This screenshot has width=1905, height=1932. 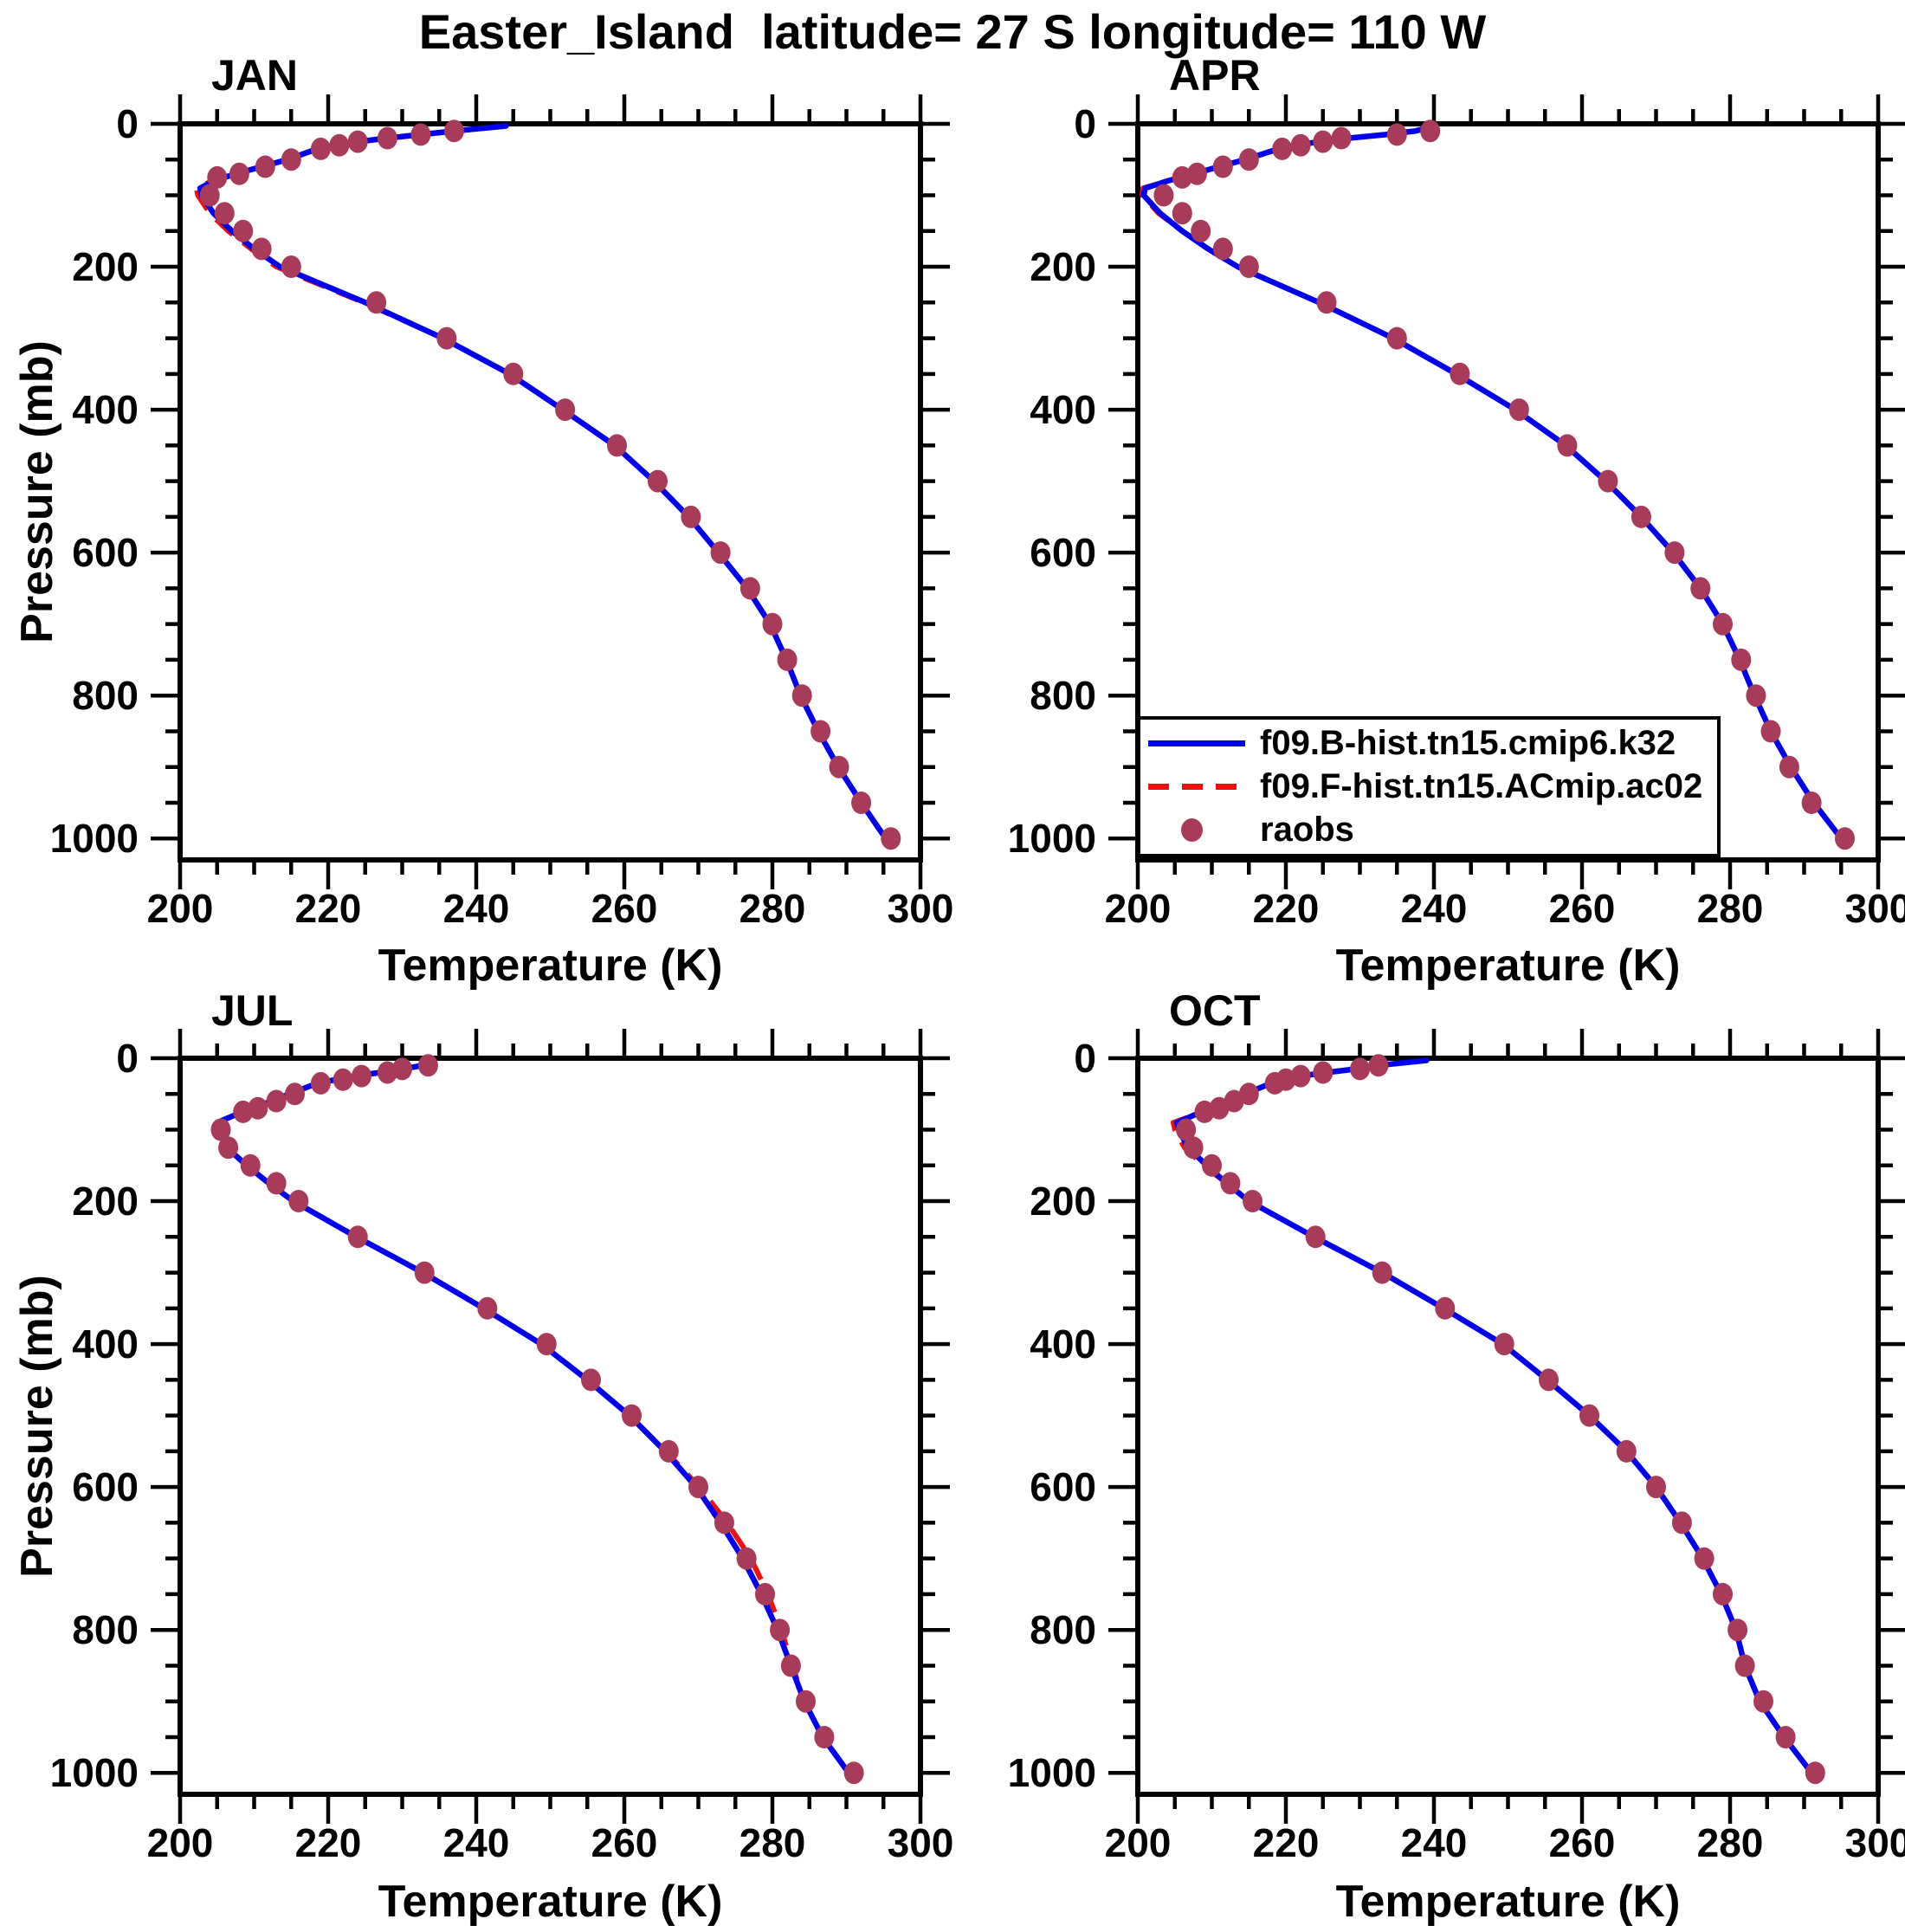 I want to click on model2-curve-JAN, so click(x=544, y=485).